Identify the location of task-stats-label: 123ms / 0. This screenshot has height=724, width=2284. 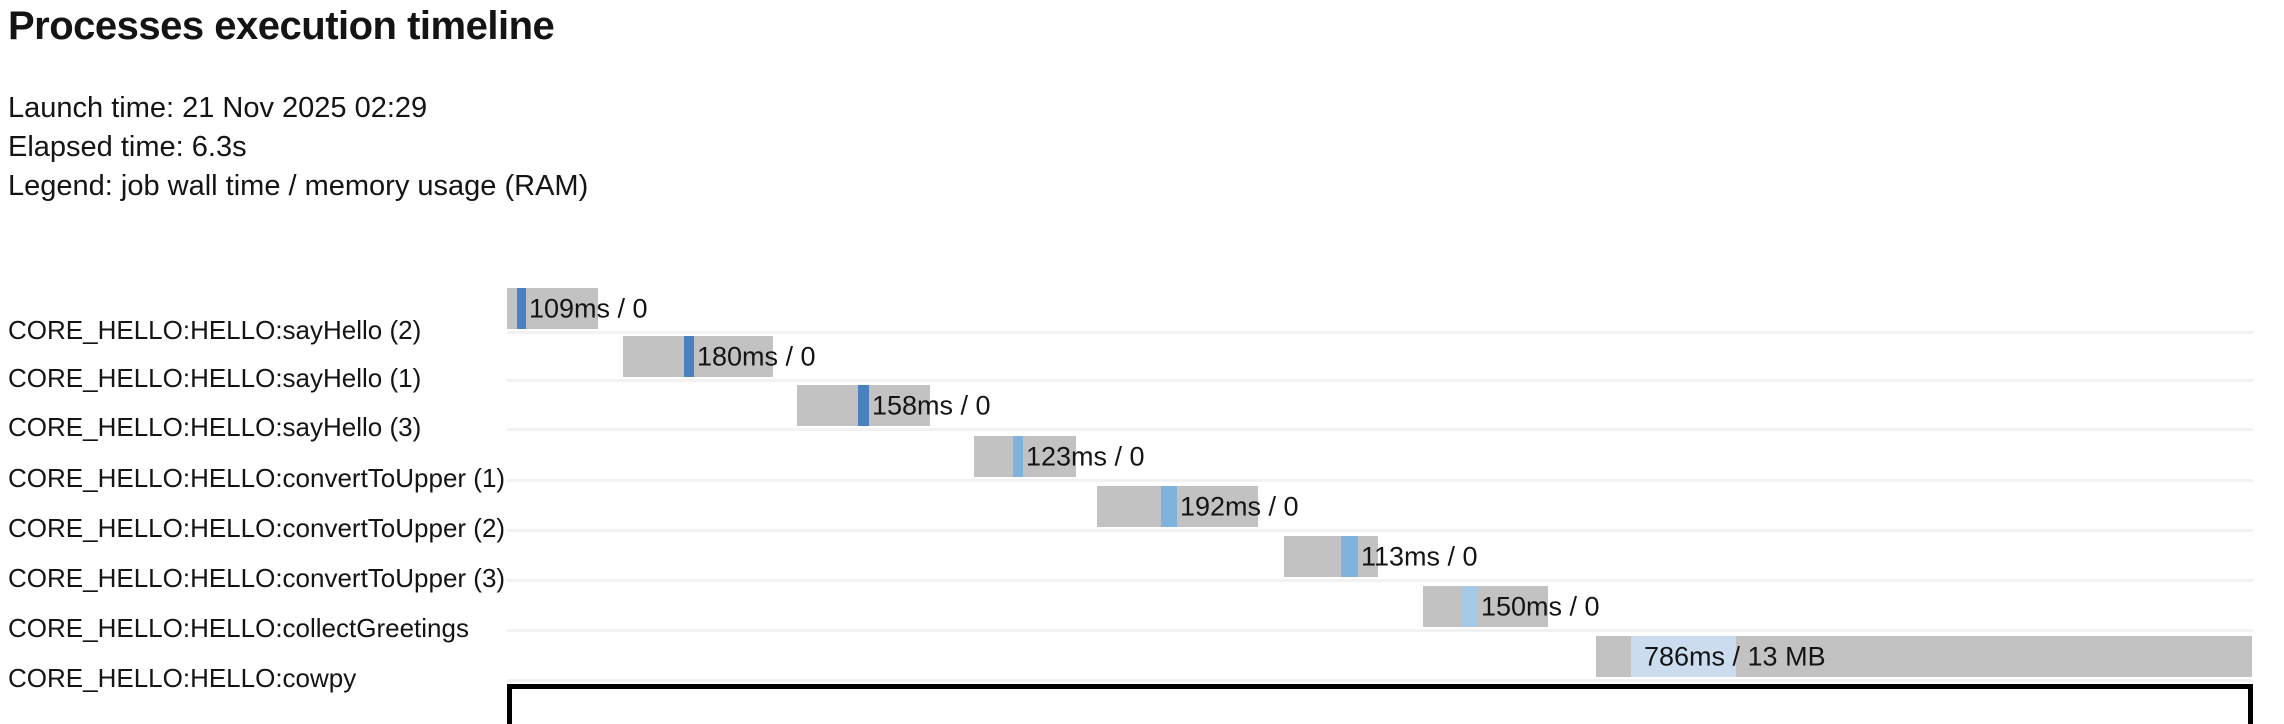
(1085, 456).